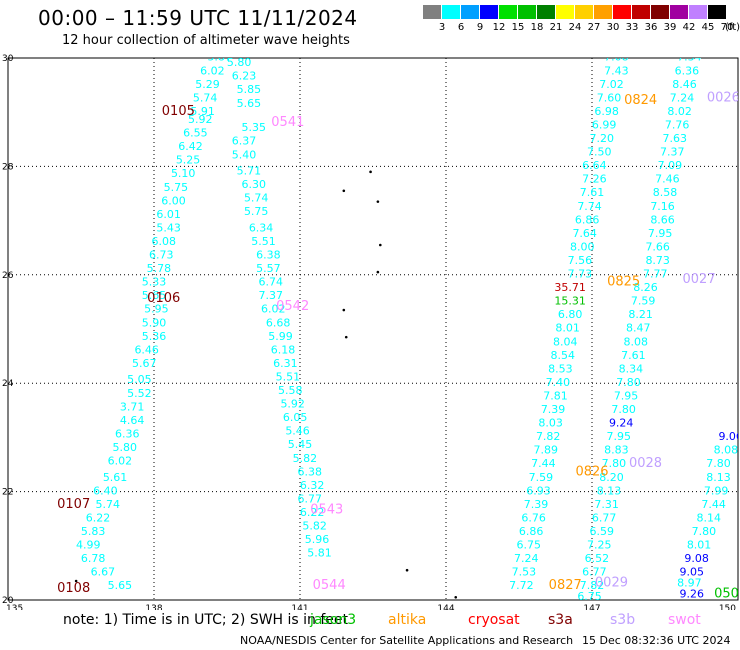 Image resolution: width=740 pixels, height=650 pixels. I want to click on wave-height-label: 8.03, so click(550, 423).